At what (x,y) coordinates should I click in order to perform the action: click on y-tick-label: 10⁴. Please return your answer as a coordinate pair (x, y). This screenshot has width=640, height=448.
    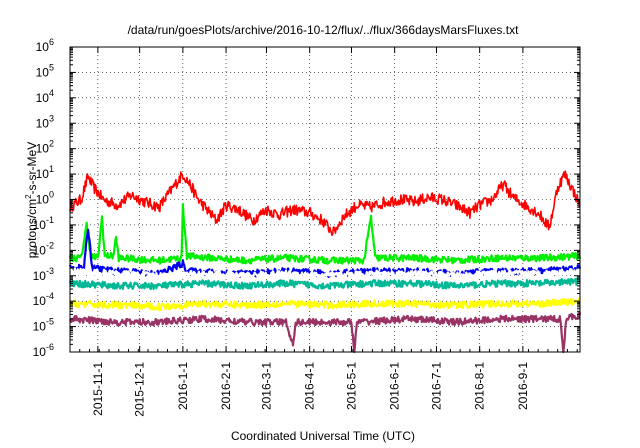
    Looking at the image, I should click on (45, 96).